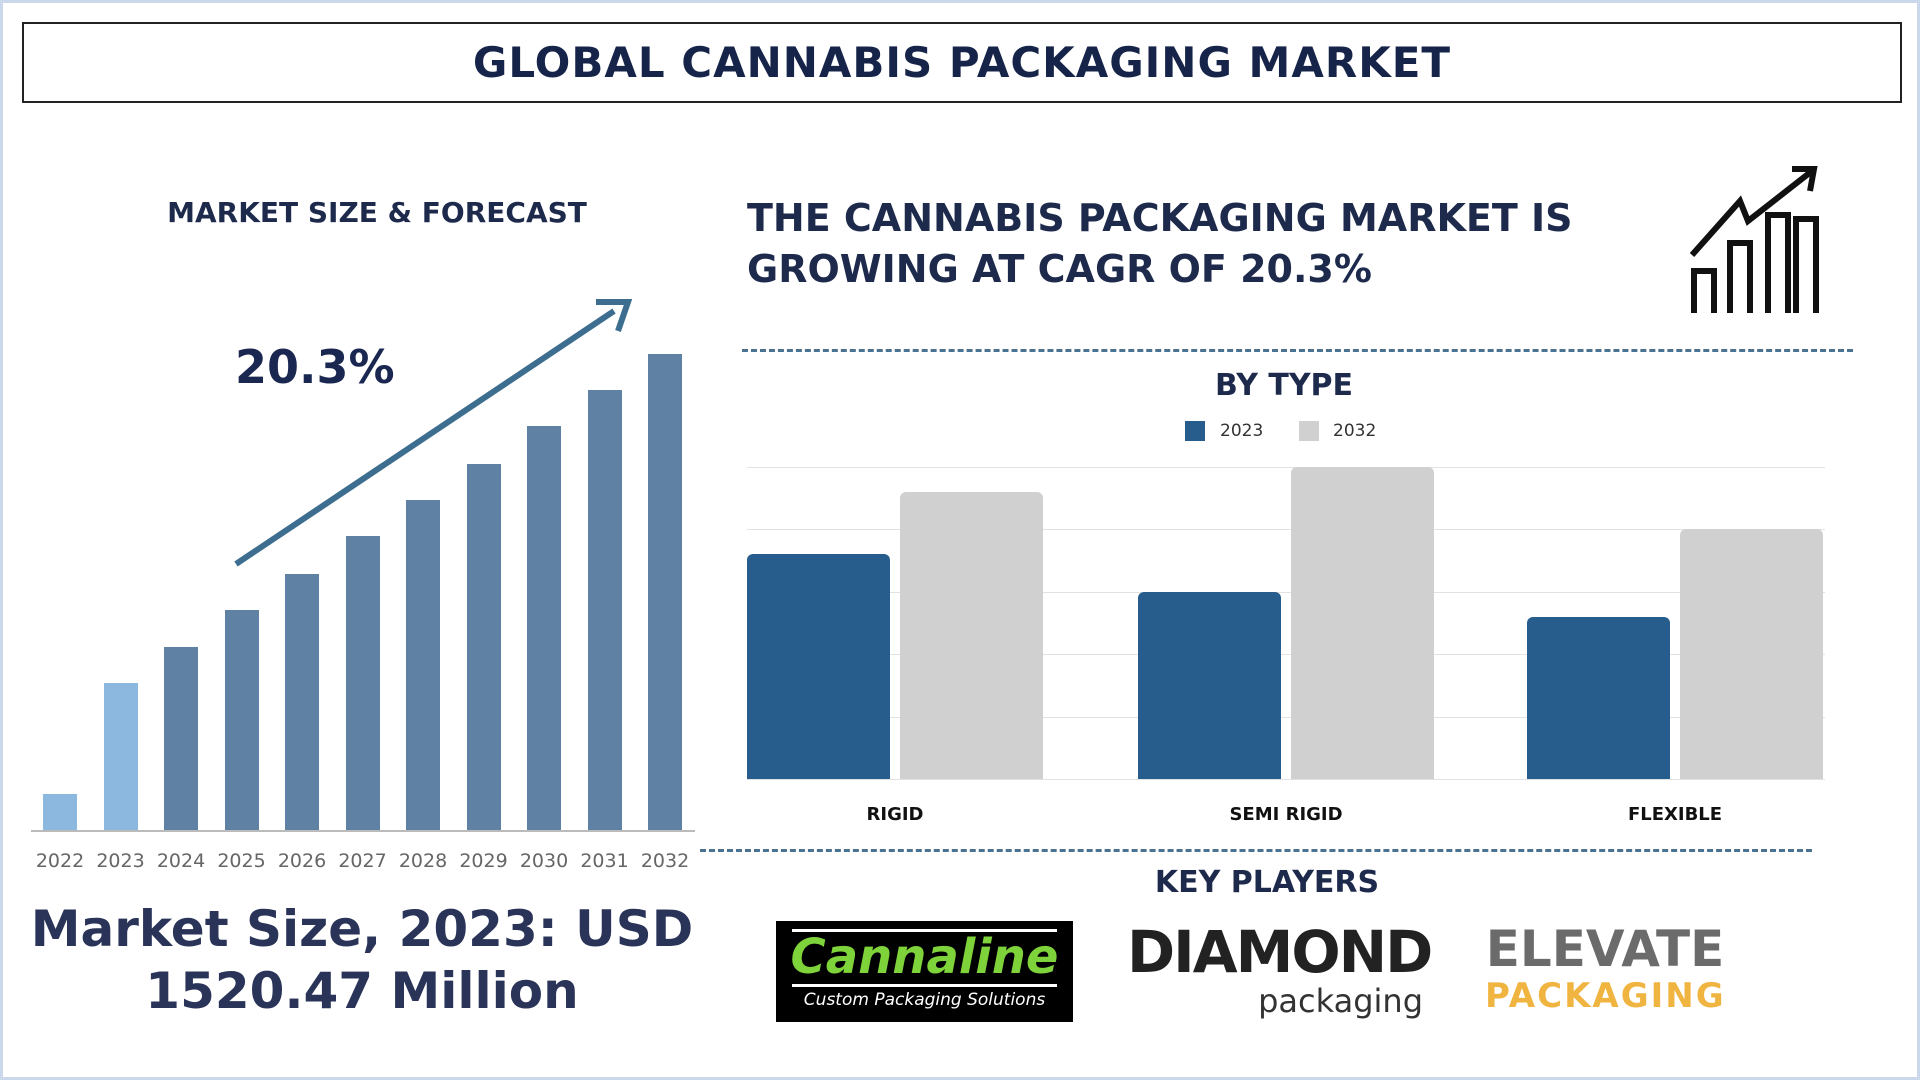  What do you see at coordinates (924, 1000) in the screenshot?
I see `cannaline-tagline: Custom Packaging Solutions` at bounding box center [924, 1000].